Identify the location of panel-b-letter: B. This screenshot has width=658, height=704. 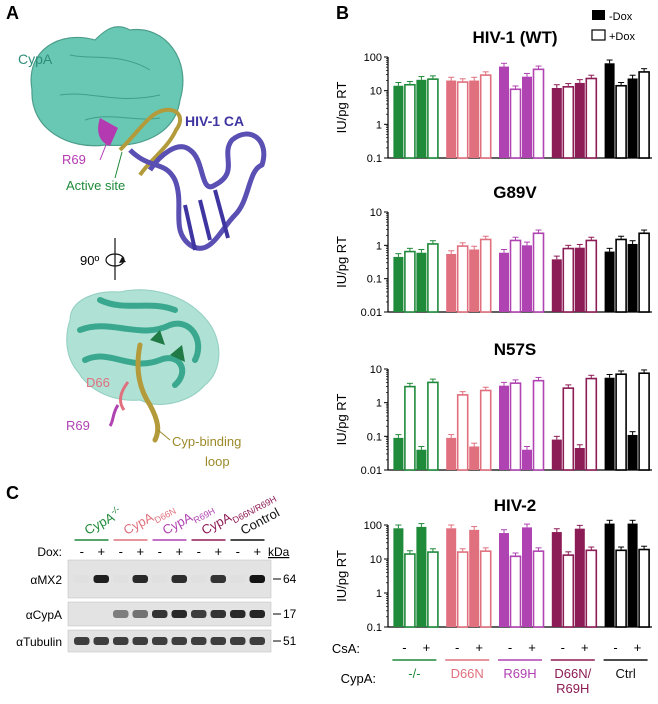
(342, 13).